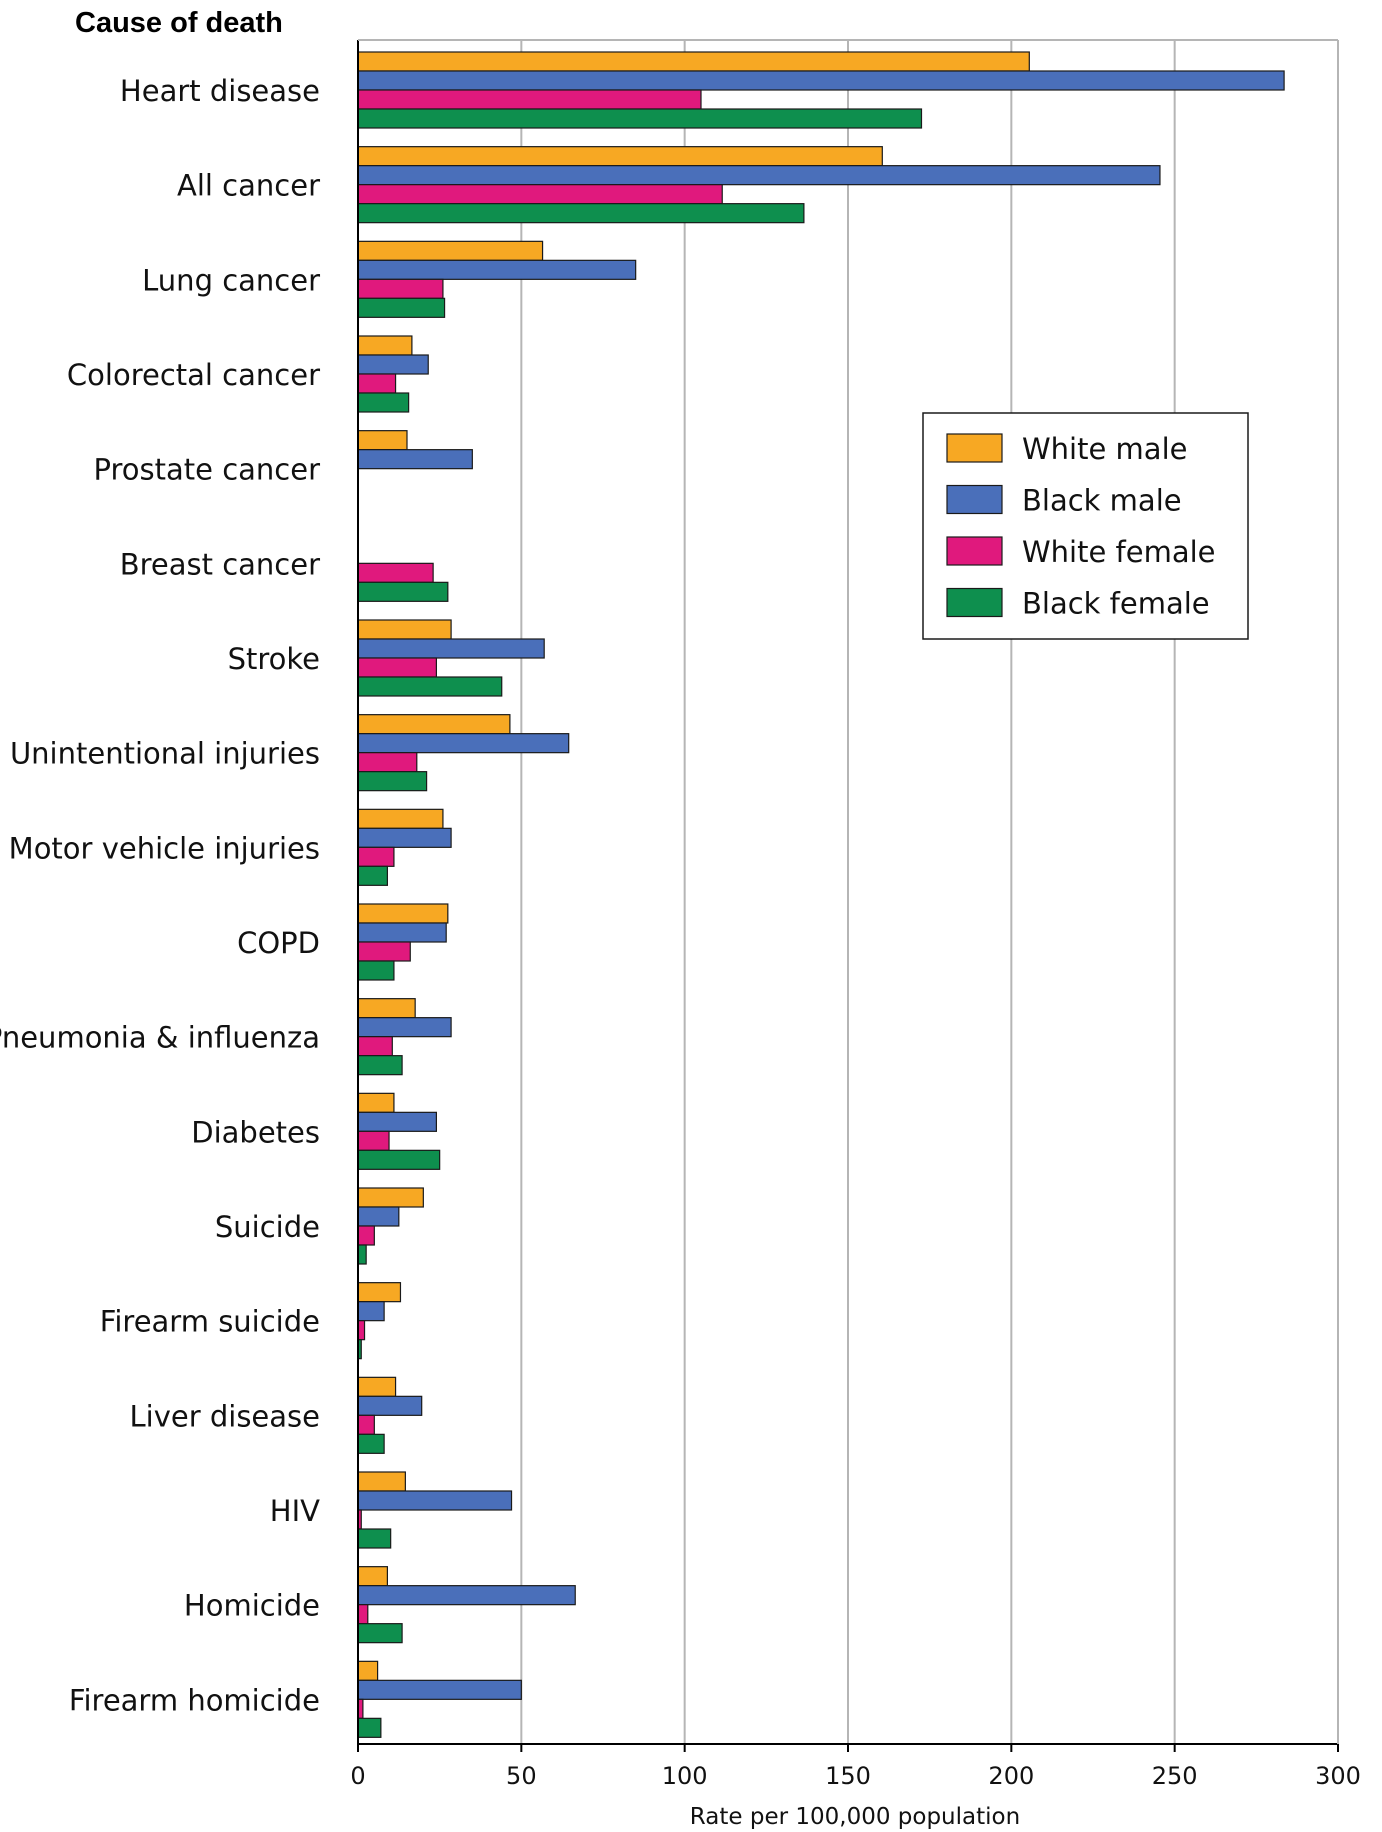  I want to click on bar-black-female-pneumonia-and-influenza, so click(380, 1065).